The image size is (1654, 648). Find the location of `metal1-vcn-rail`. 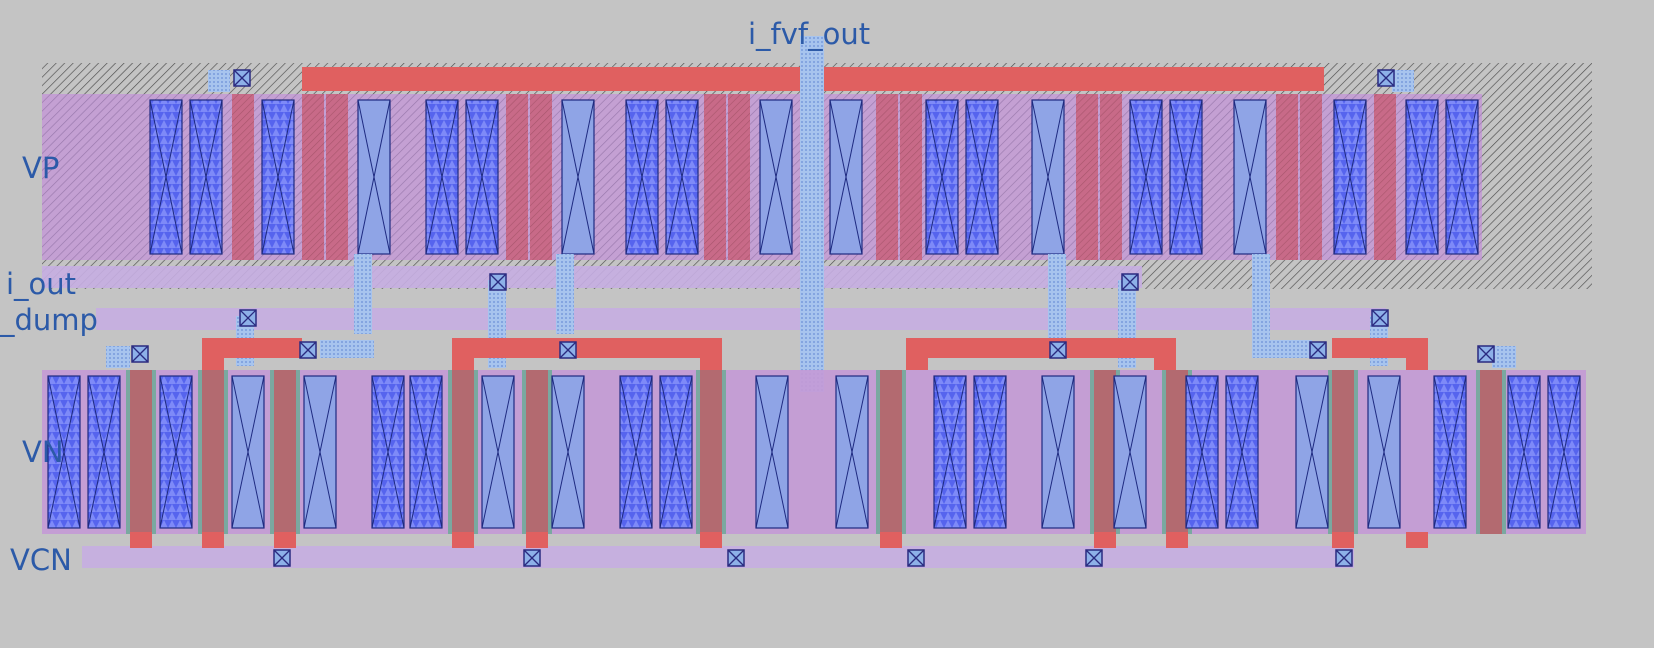

metal1-vcn-rail is located at coordinates (718, 557).